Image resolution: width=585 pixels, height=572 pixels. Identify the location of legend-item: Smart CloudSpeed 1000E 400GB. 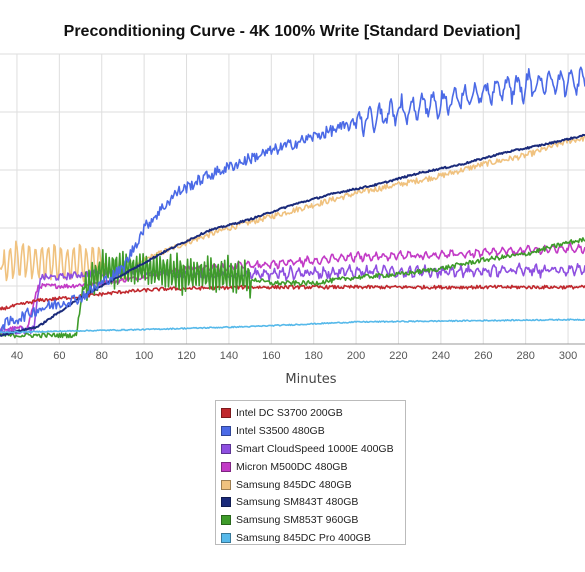
(313, 449).